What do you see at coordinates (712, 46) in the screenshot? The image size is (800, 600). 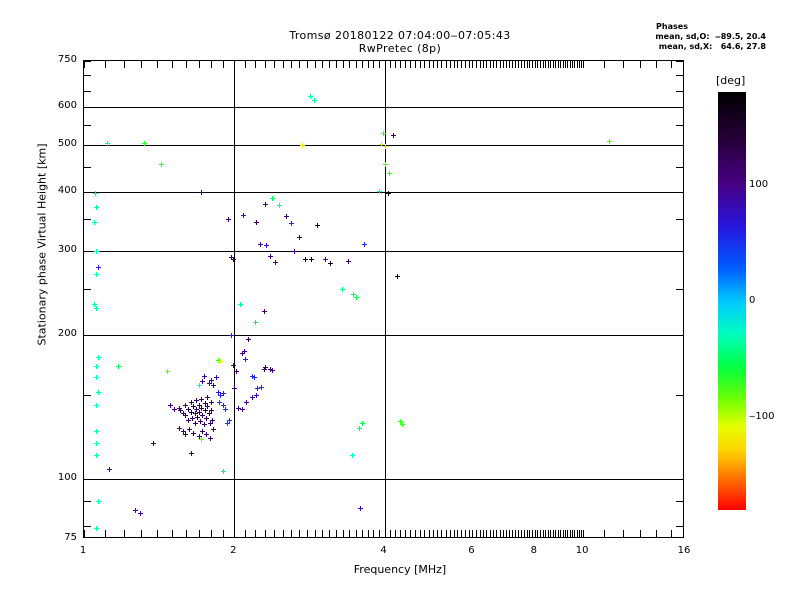 I see `phases-mean-sd-x: mean, sd,X: 64.6, 27.8` at bounding box center [712, 46].